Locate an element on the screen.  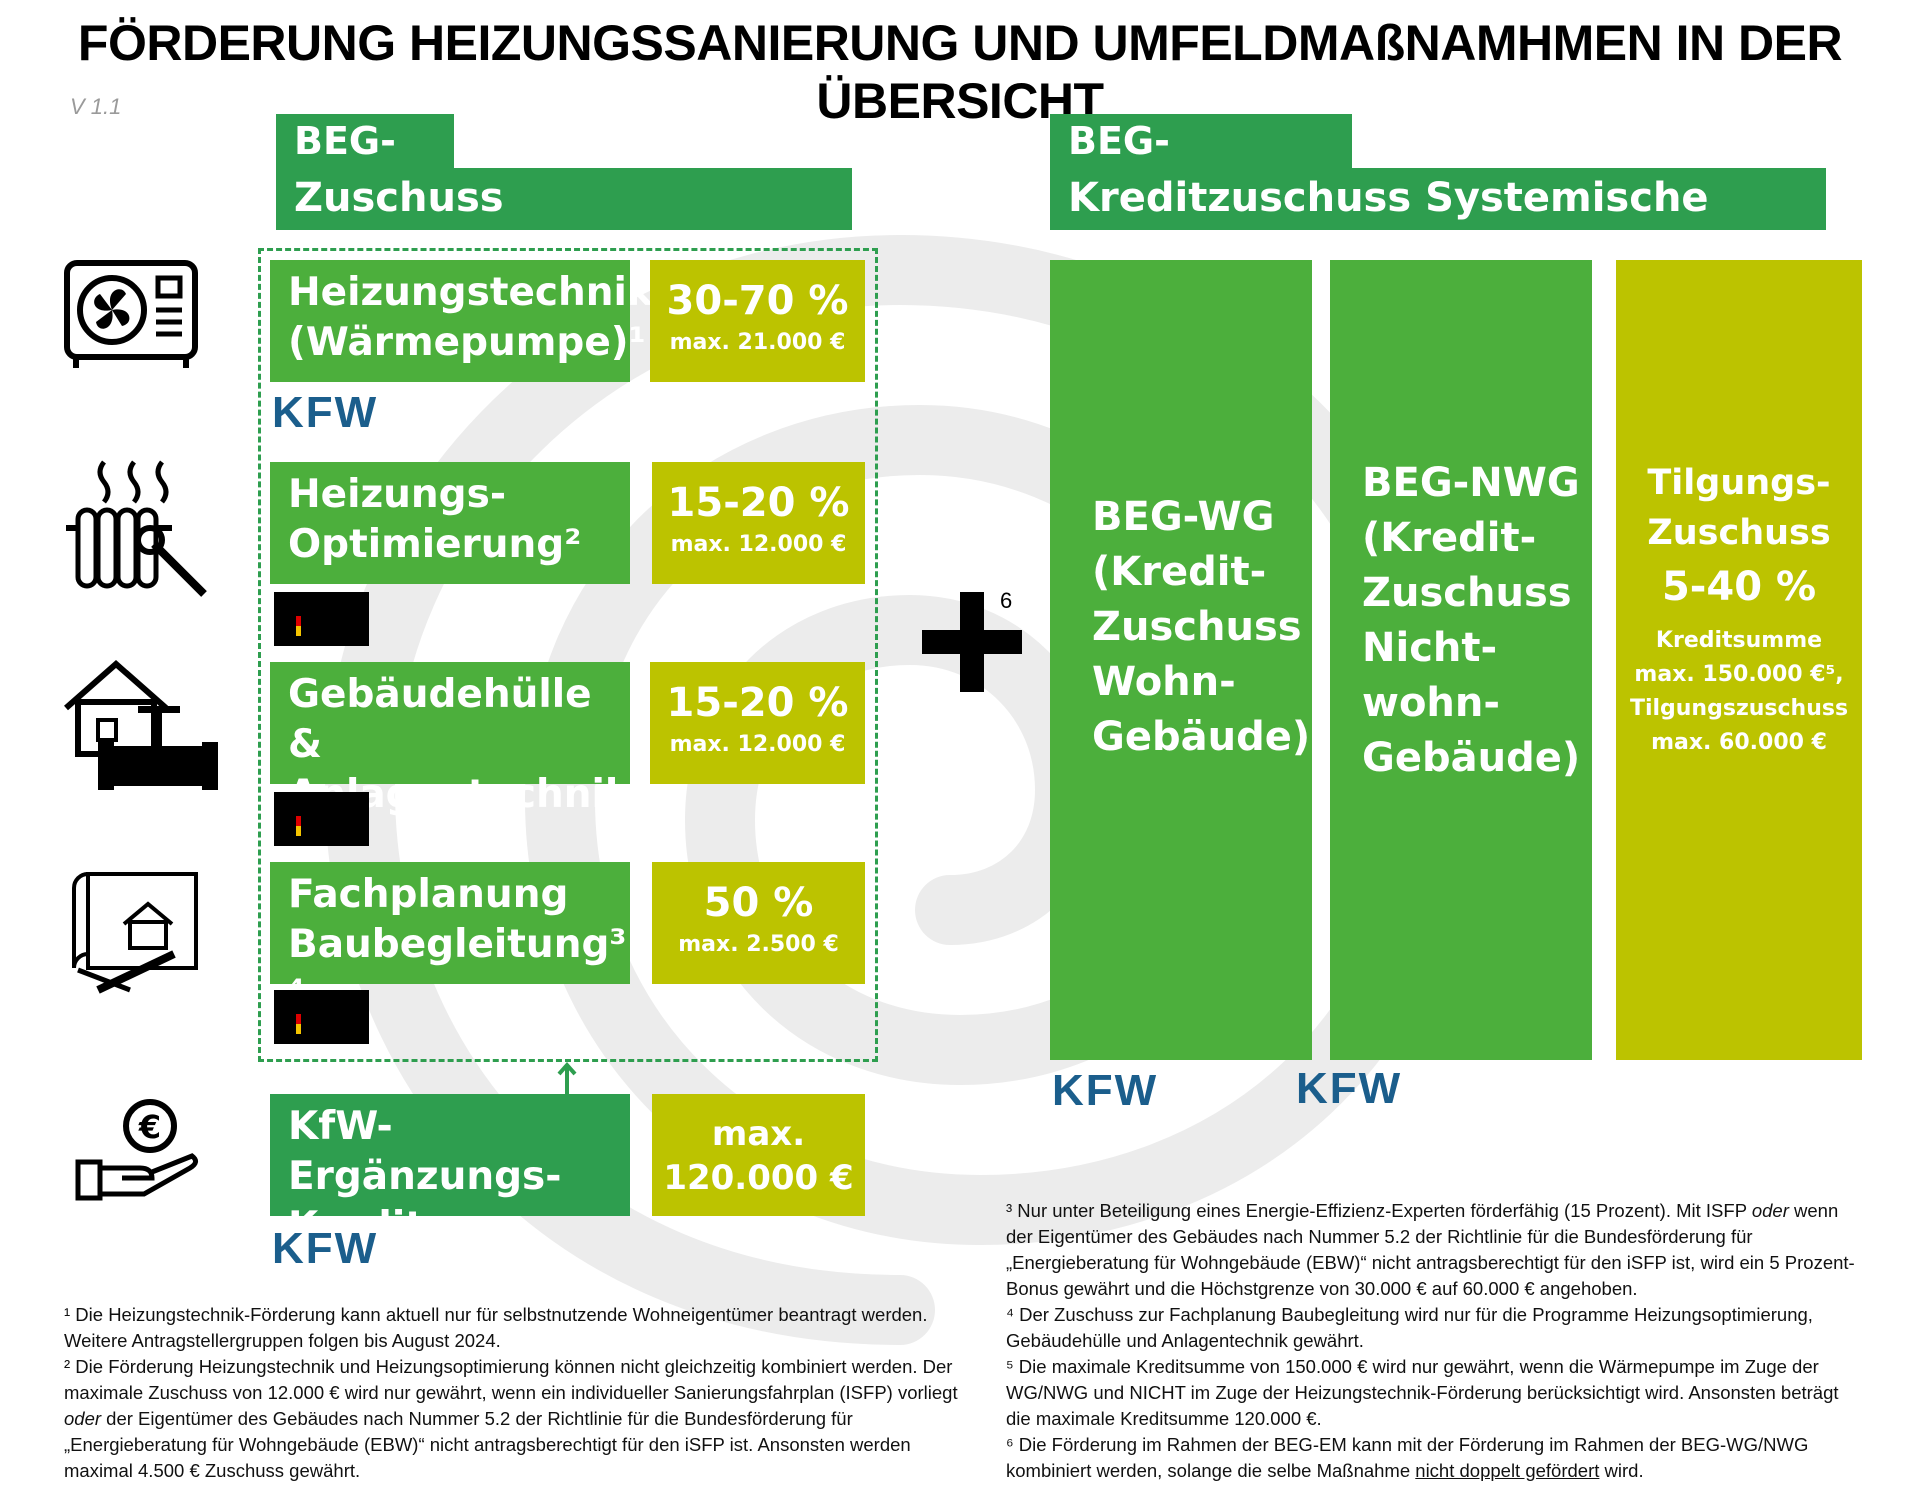
beg-wg-line: (Kredit- is located at coordinates (1179, 572).